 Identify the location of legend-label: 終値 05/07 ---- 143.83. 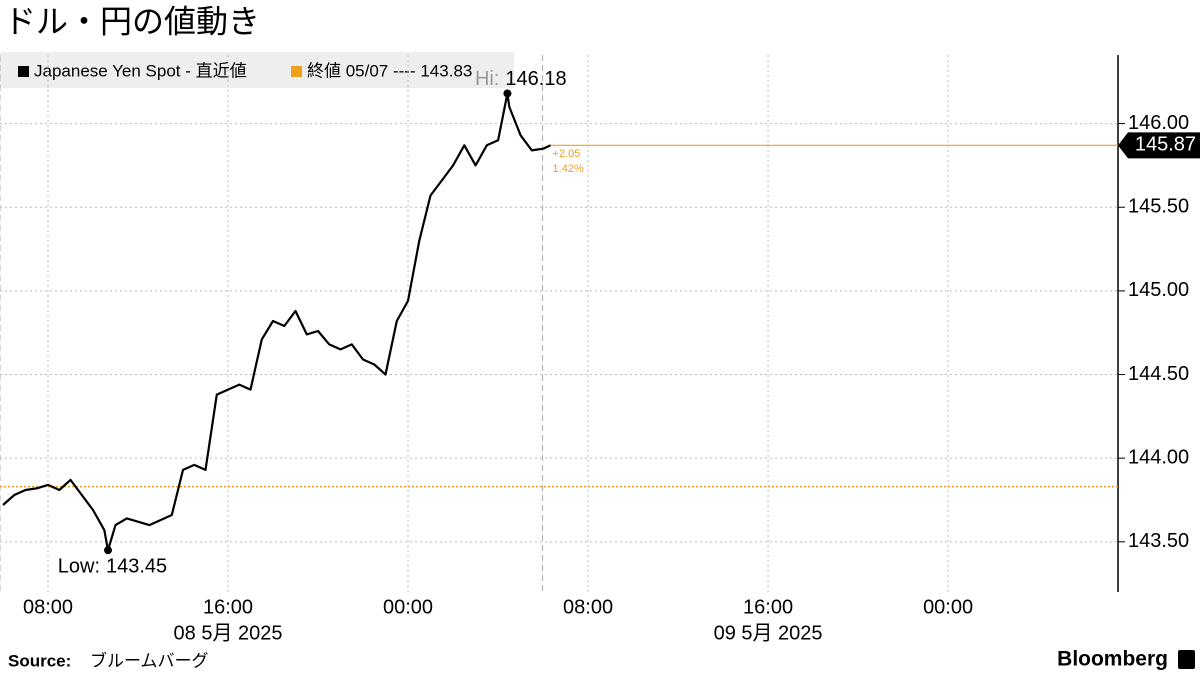
(389, 70).